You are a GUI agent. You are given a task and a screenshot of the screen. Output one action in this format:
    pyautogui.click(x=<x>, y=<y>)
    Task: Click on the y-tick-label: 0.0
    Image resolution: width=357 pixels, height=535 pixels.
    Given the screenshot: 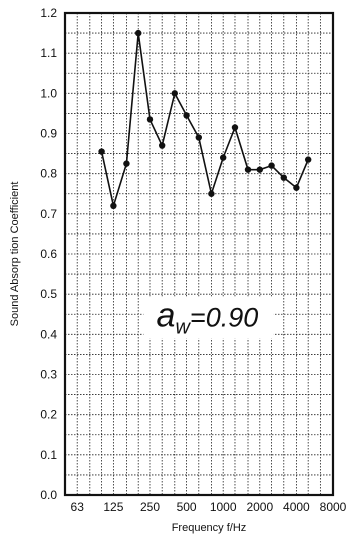 What is the action you would take?
    pyautogui.click(x=48, y=495)
    